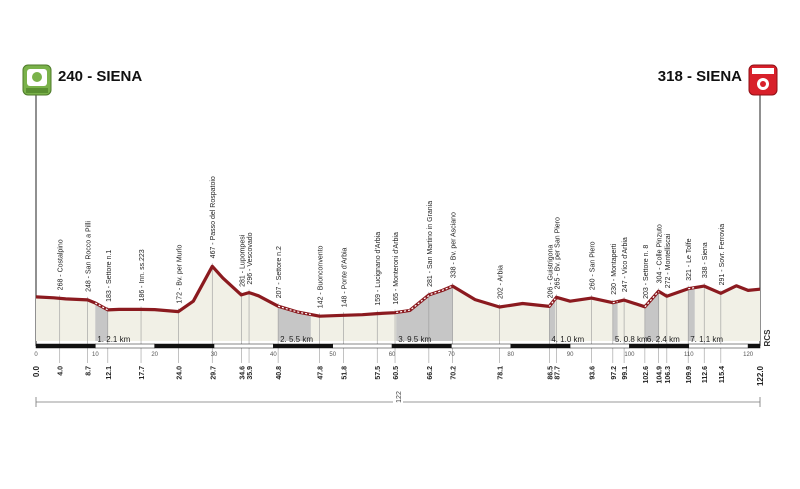 The width and height of the screenshot is (800, 489). I want to click on finish-badge-icon, so click(763, 80).